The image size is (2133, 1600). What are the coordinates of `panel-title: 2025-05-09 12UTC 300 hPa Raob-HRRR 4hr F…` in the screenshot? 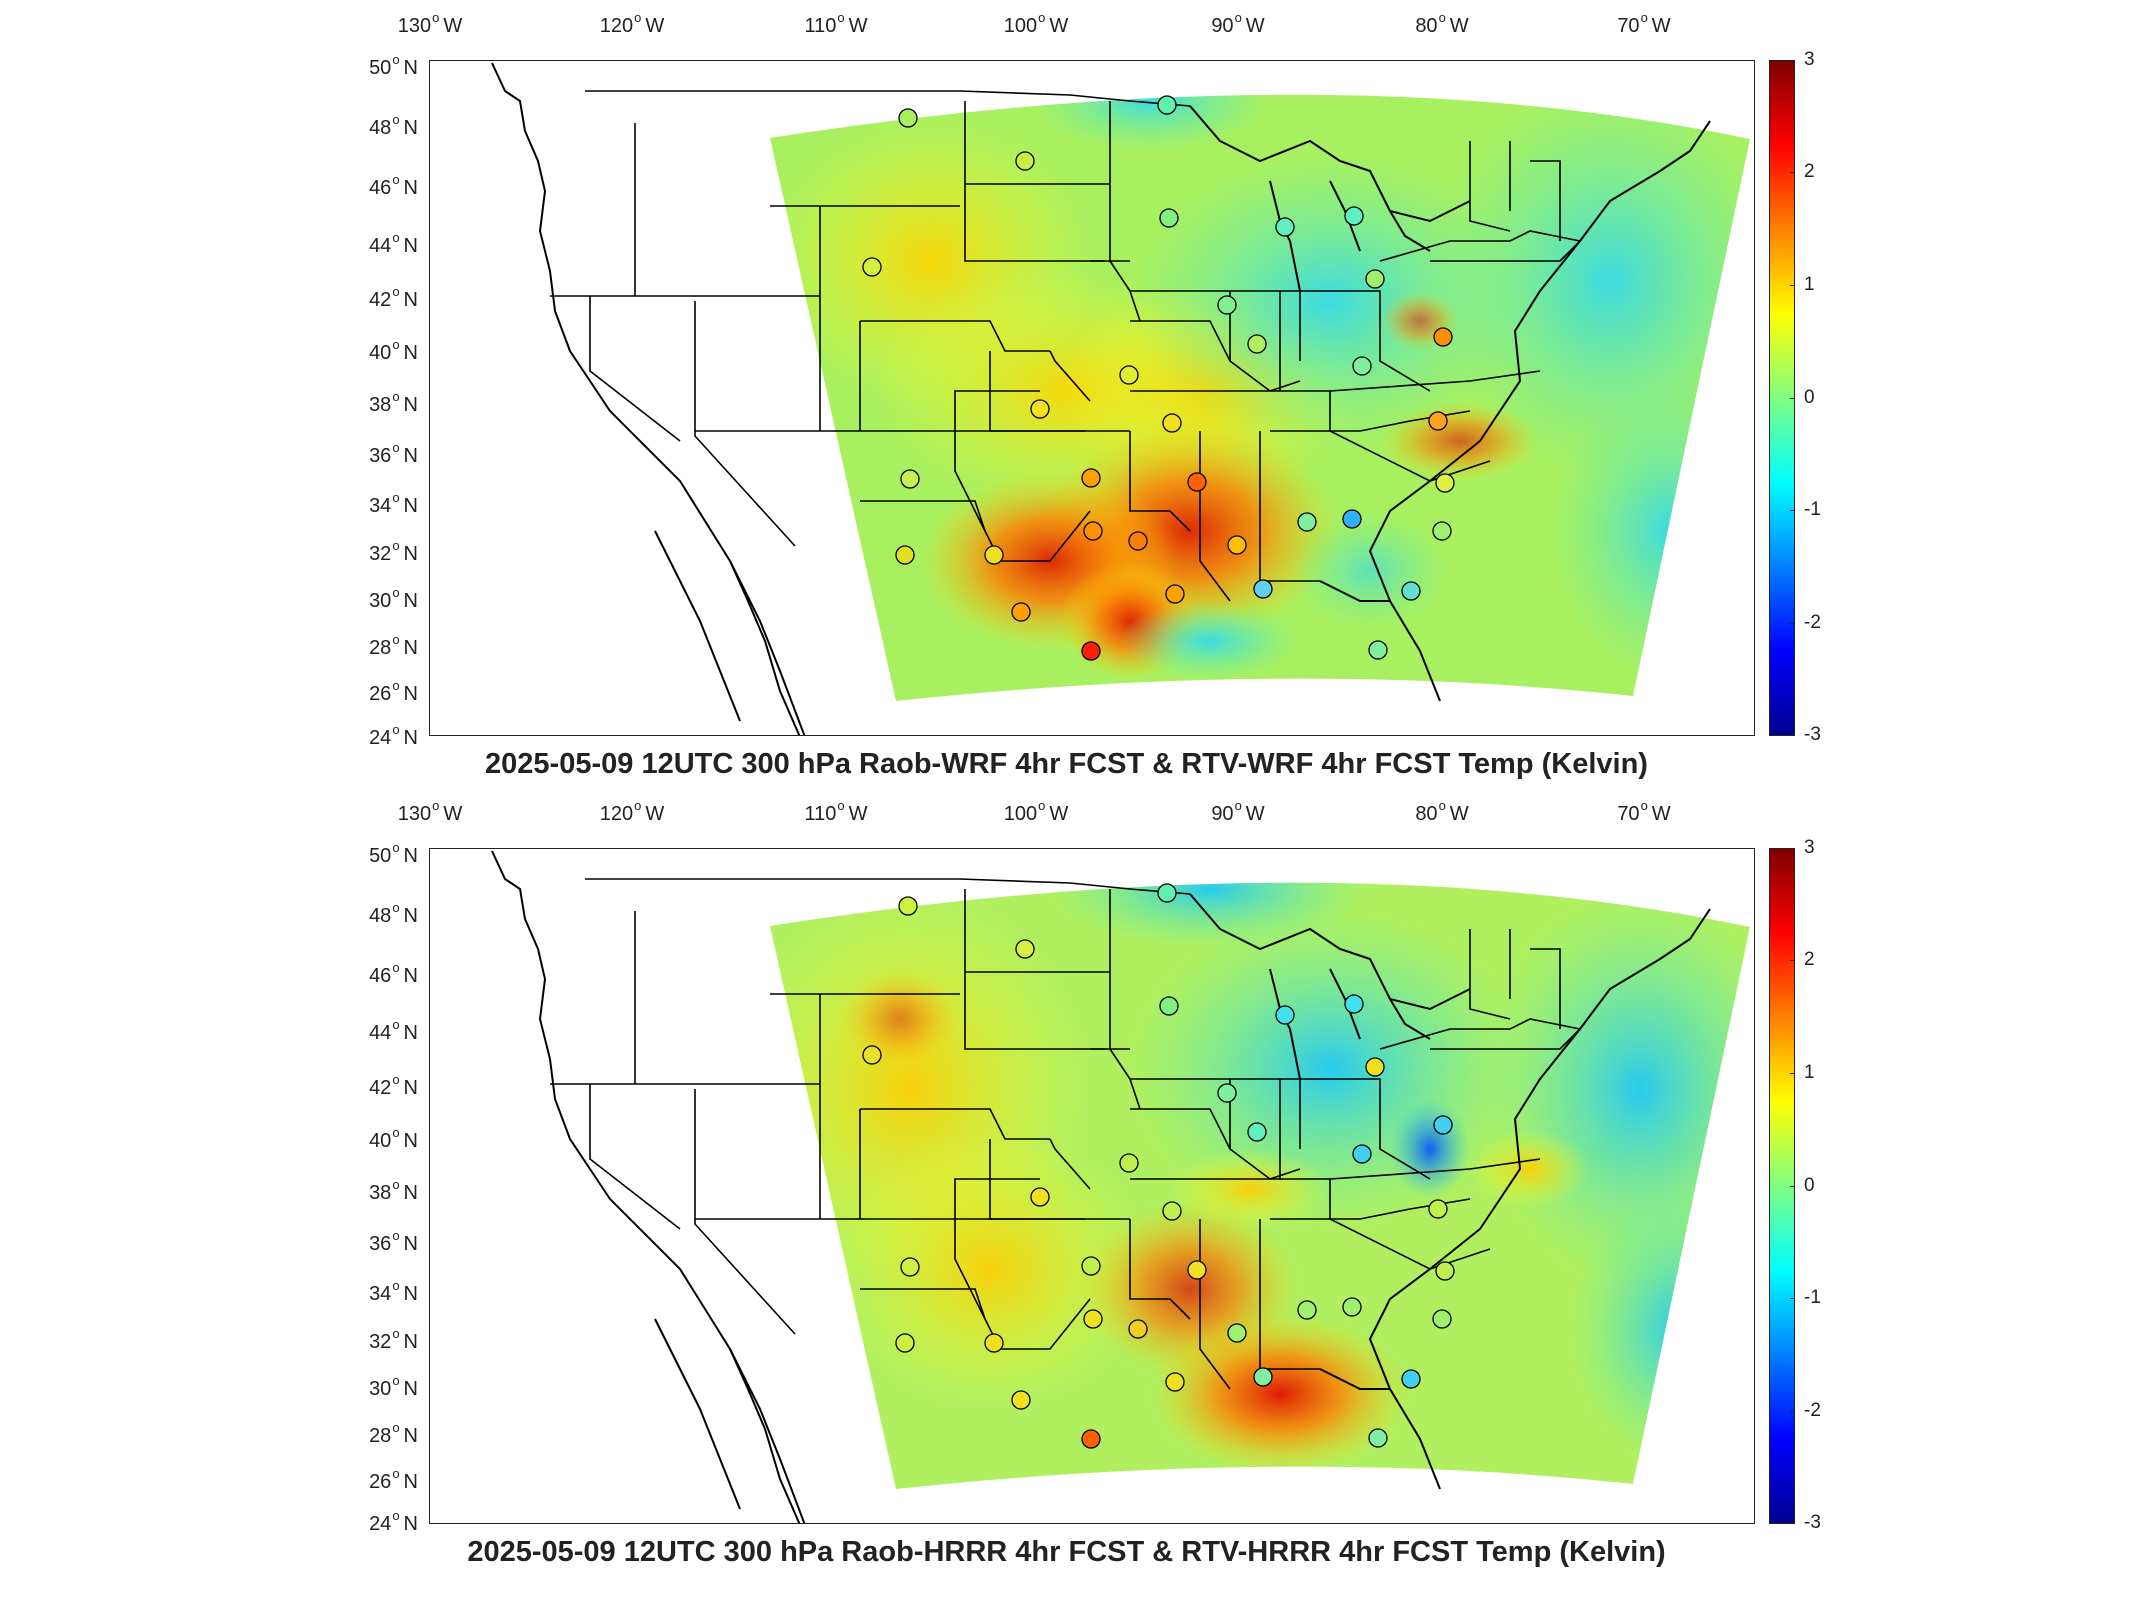 It's located at (1066, 1552).